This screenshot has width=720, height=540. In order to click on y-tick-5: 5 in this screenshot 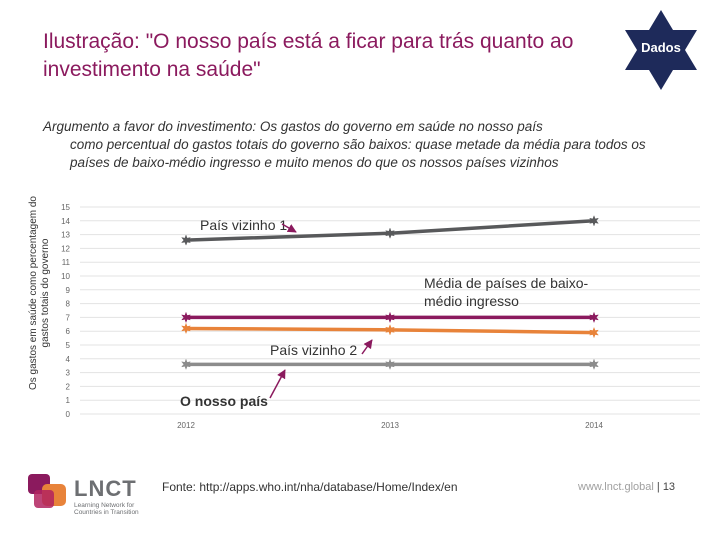, I will do `click(68, 345)`.